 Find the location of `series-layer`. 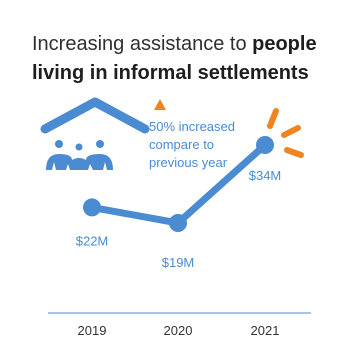

series-layer is located at coordinates (178, 184).